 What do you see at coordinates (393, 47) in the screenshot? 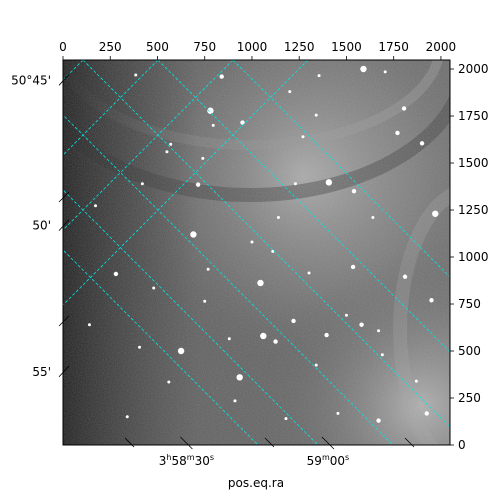
I see `top-tick-label: 1750` at bounding box center [393, 47].